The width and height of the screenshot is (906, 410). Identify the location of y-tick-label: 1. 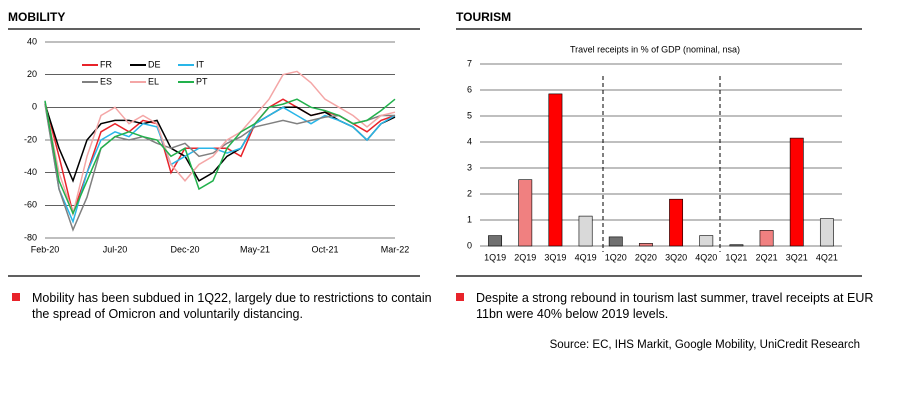
(469, 219).